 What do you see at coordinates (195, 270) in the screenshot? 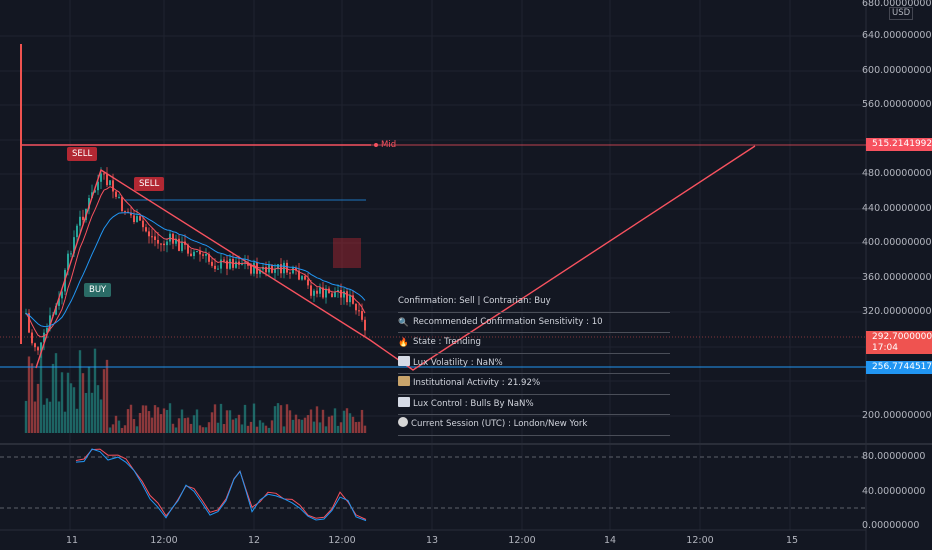
I see `ma-slow` at bounding box center [195, 270].